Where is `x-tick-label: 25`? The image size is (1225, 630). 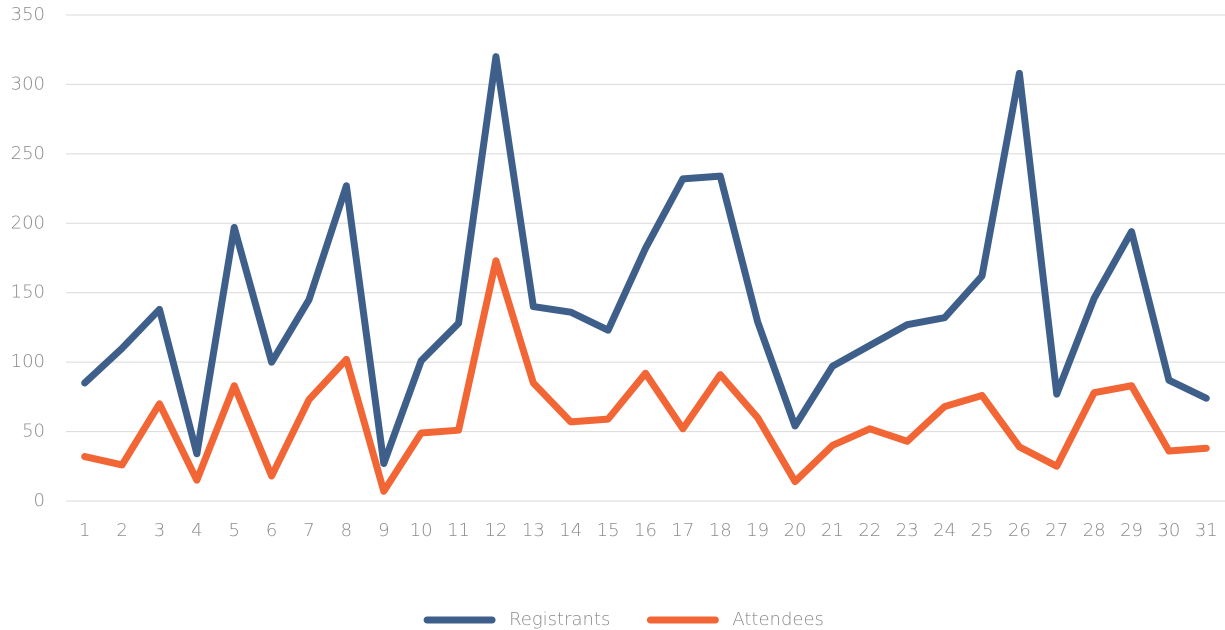 x-tick-label: 25 is located at coordinates (982, 530).